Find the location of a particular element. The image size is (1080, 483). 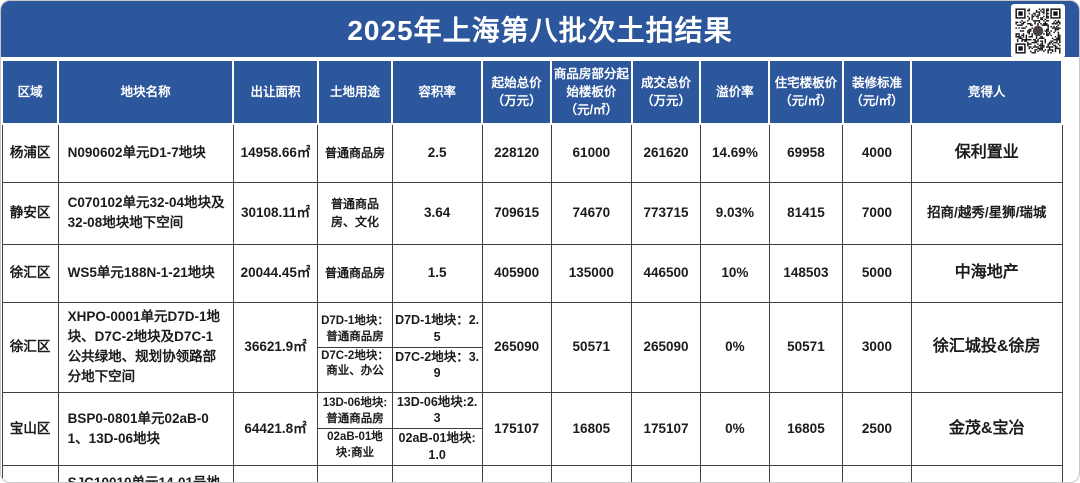

cell-land-use-split: 13D-06地块:普通商品房 02aB-01地块:商业 is located at coordinates (355, 428).